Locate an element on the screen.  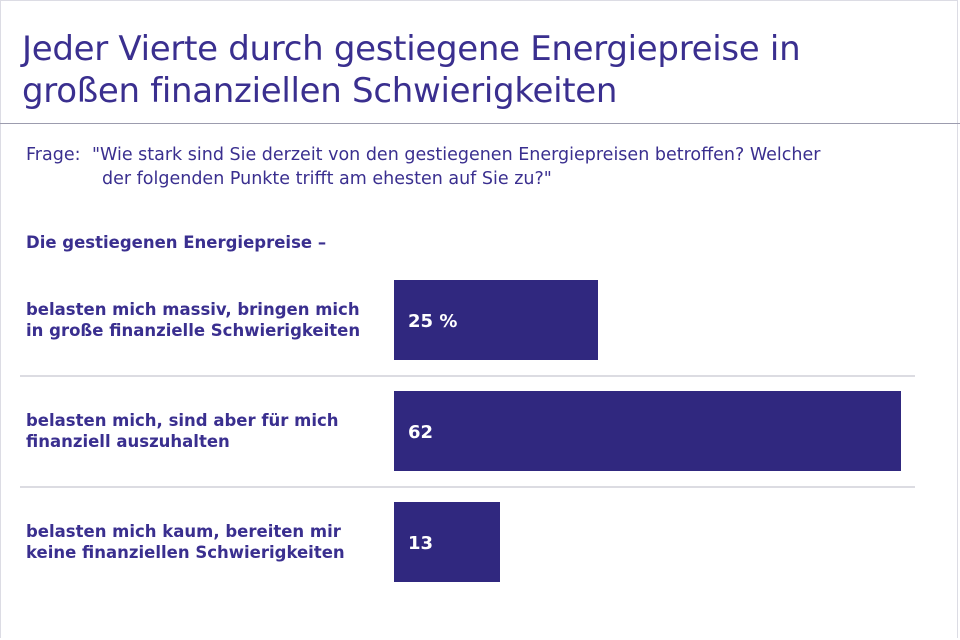
question-prefix: Frage: is located at coordinates (53, 155).